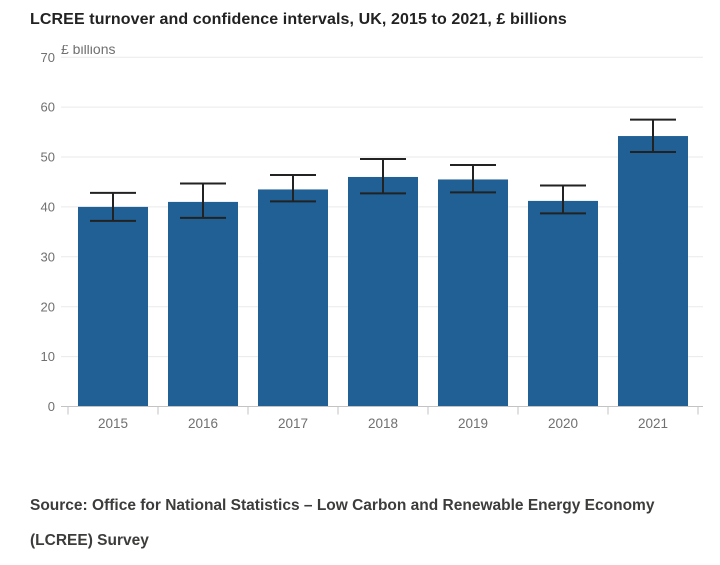  I want to click on bar-2021, so click(653, 271).